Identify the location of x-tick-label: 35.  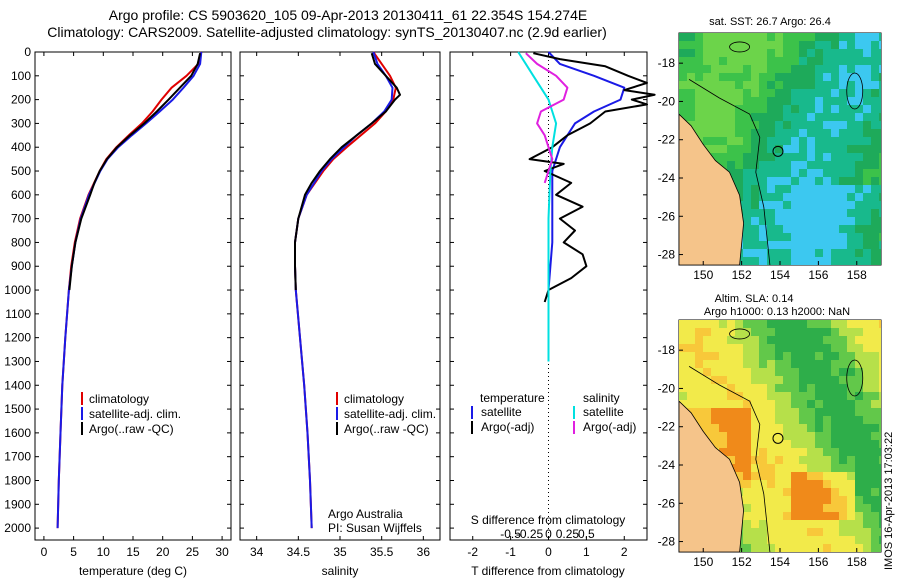
(340, 552).